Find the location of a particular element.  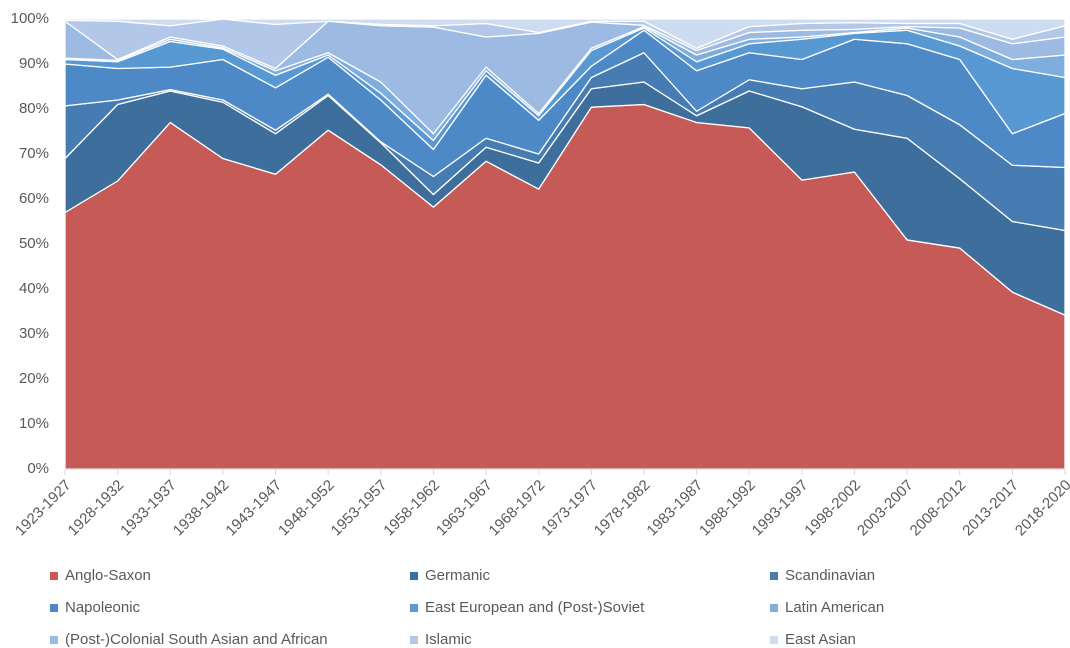

y-tick-label: 20% is located at coordinates (34, 378).